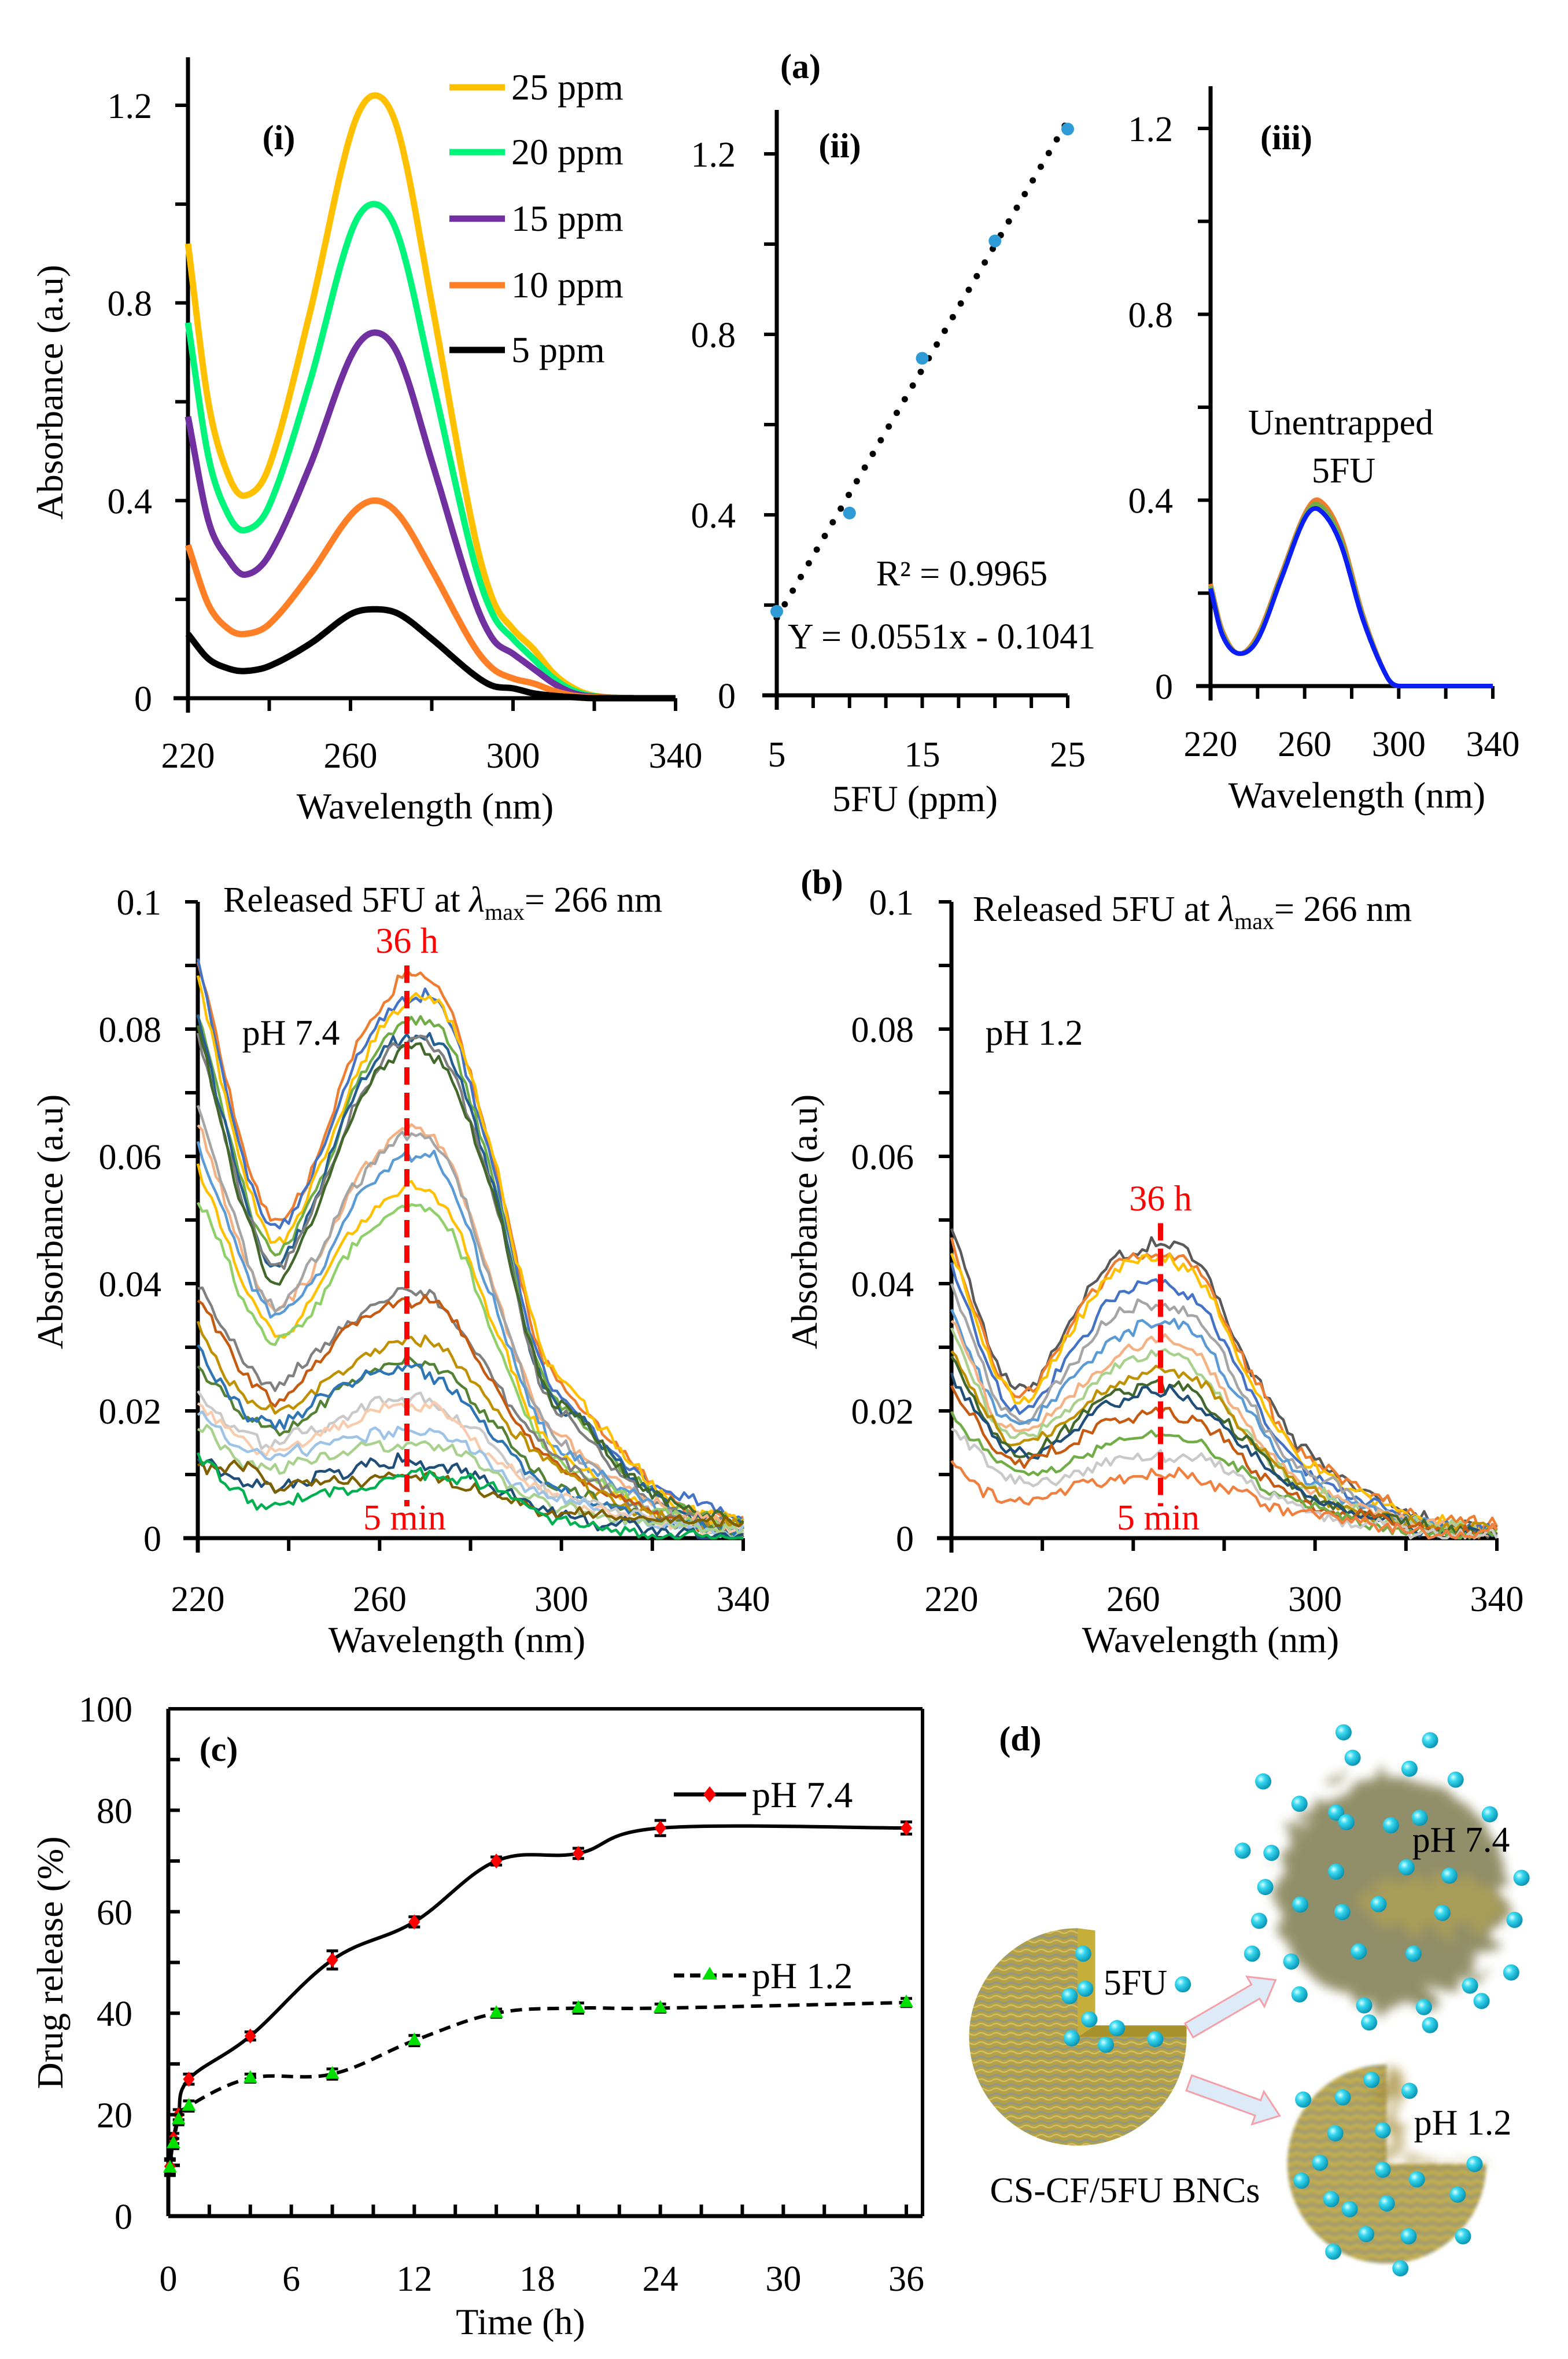 The height and width of the screenshot is (2359, 1568). I want to click on x-axis-title: 5FU (ppm), so click(915, 798).